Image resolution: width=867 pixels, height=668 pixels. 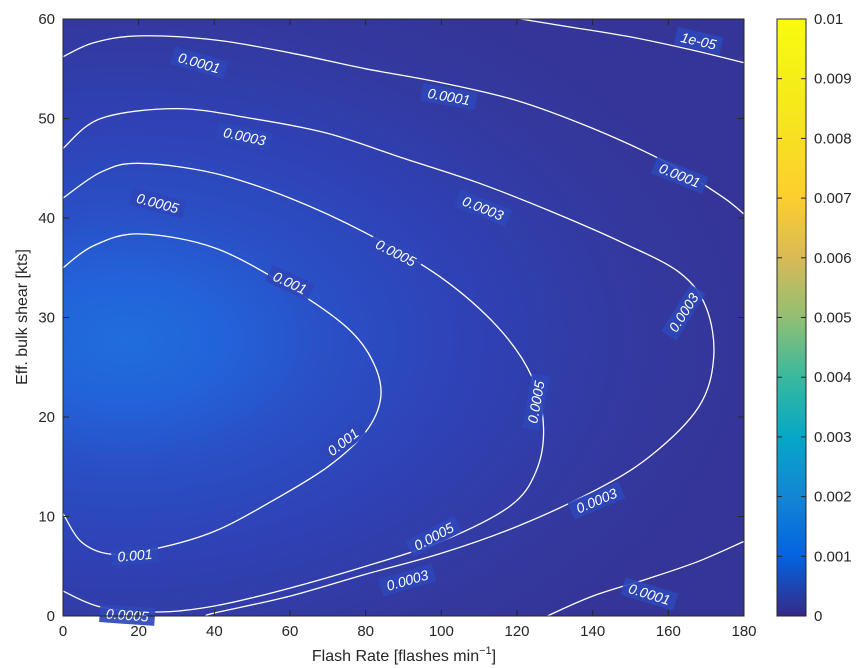 I want to click on colorbar-tick-label: 0.007, so click(x=833, y=198).